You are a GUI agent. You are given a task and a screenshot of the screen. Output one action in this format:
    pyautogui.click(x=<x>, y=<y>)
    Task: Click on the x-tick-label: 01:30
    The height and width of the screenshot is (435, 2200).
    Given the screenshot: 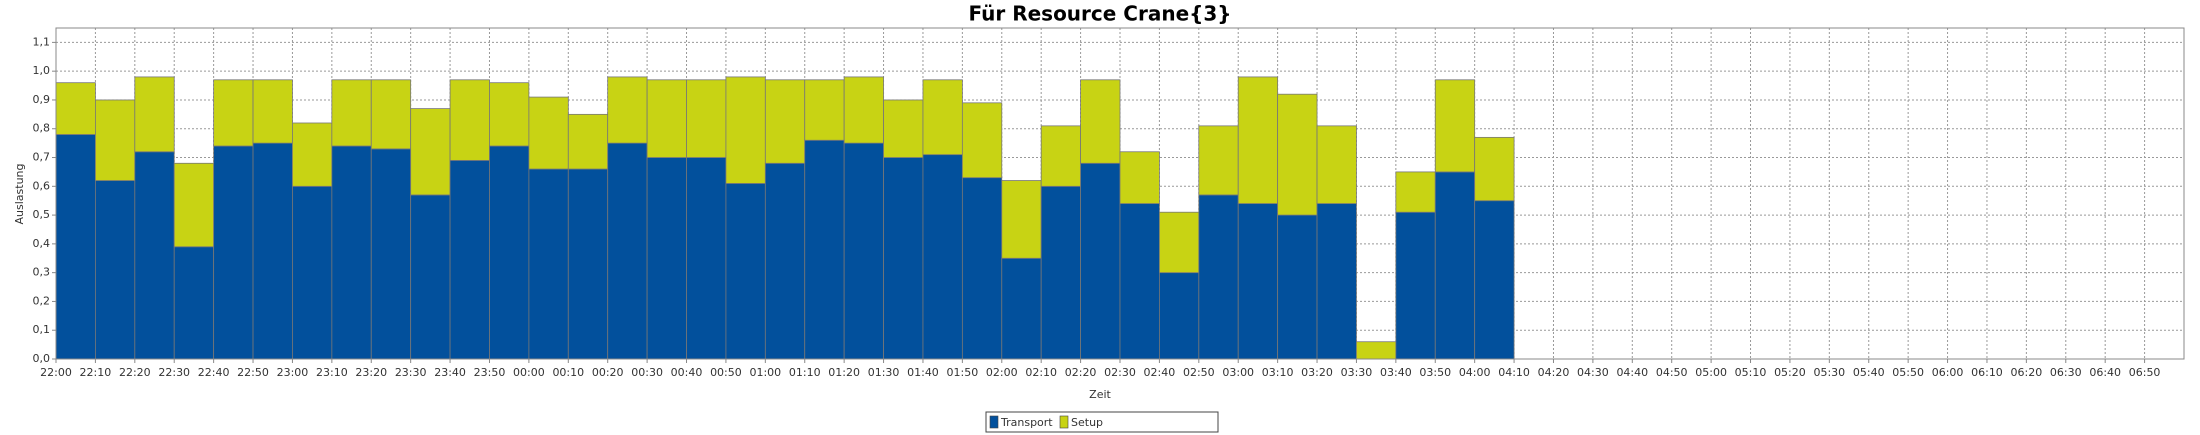 What is the action you would take?
    pyautogui.click(x=884, y=372)
    